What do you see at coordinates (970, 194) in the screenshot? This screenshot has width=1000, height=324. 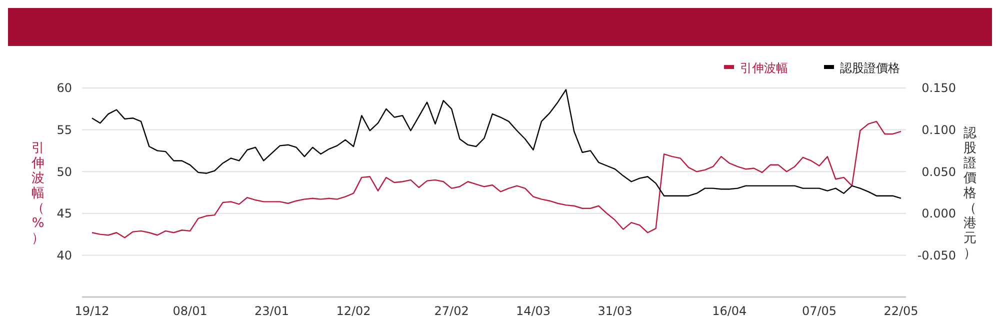 I see `text: 認股證價格（港元）` at bounding box center [970, 194].